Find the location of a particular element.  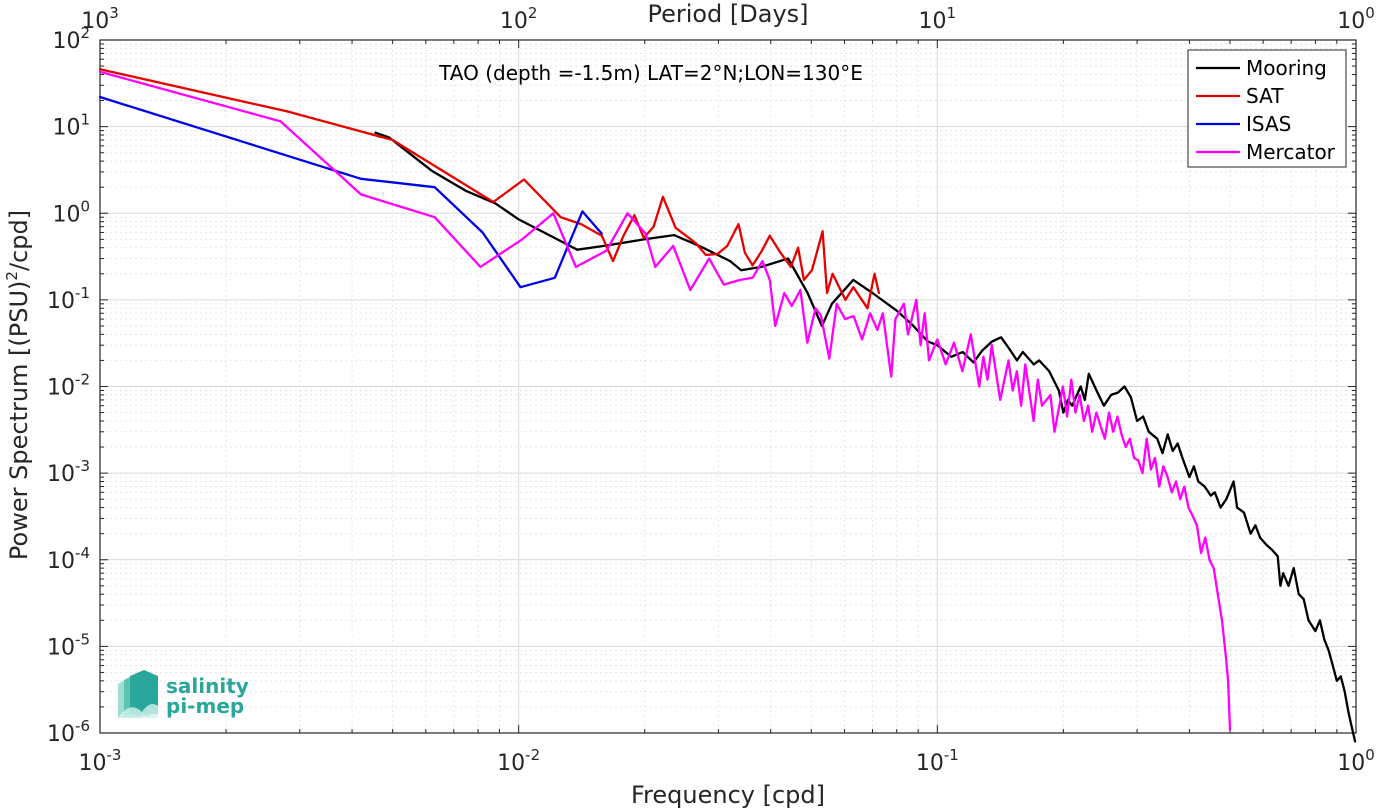

y-tick-label: 10⁻² is located at coordinates (68, 386).